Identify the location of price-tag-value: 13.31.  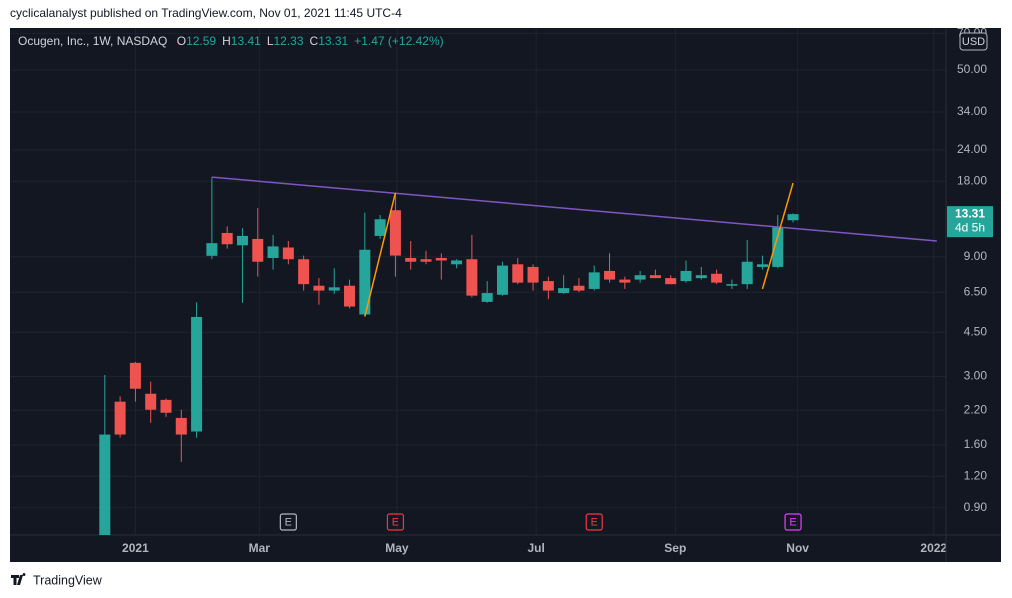
(970, 213).